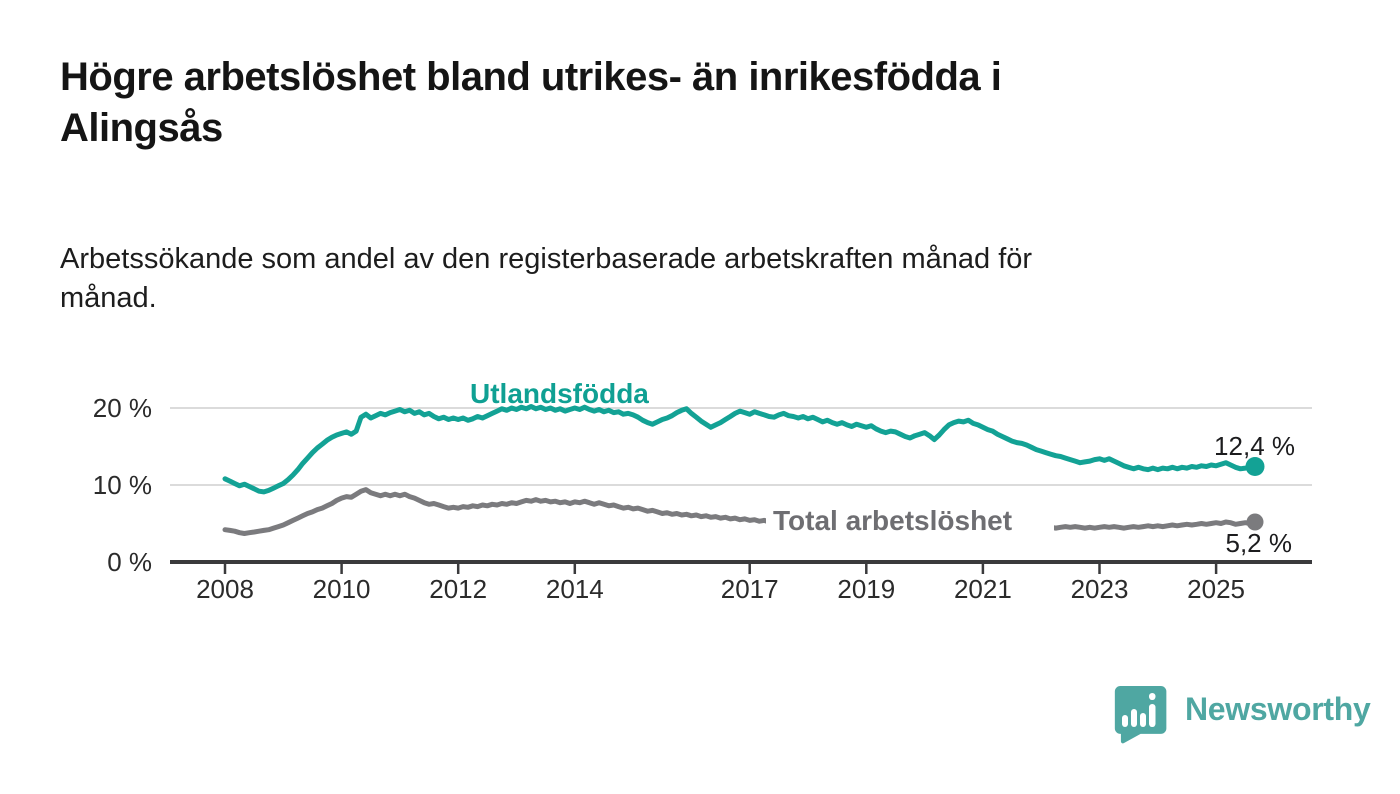 This screenshot has height=794, width=1400. I want to click on value-label-utlandsfodda: 12,4 %, so click(1254, 446).